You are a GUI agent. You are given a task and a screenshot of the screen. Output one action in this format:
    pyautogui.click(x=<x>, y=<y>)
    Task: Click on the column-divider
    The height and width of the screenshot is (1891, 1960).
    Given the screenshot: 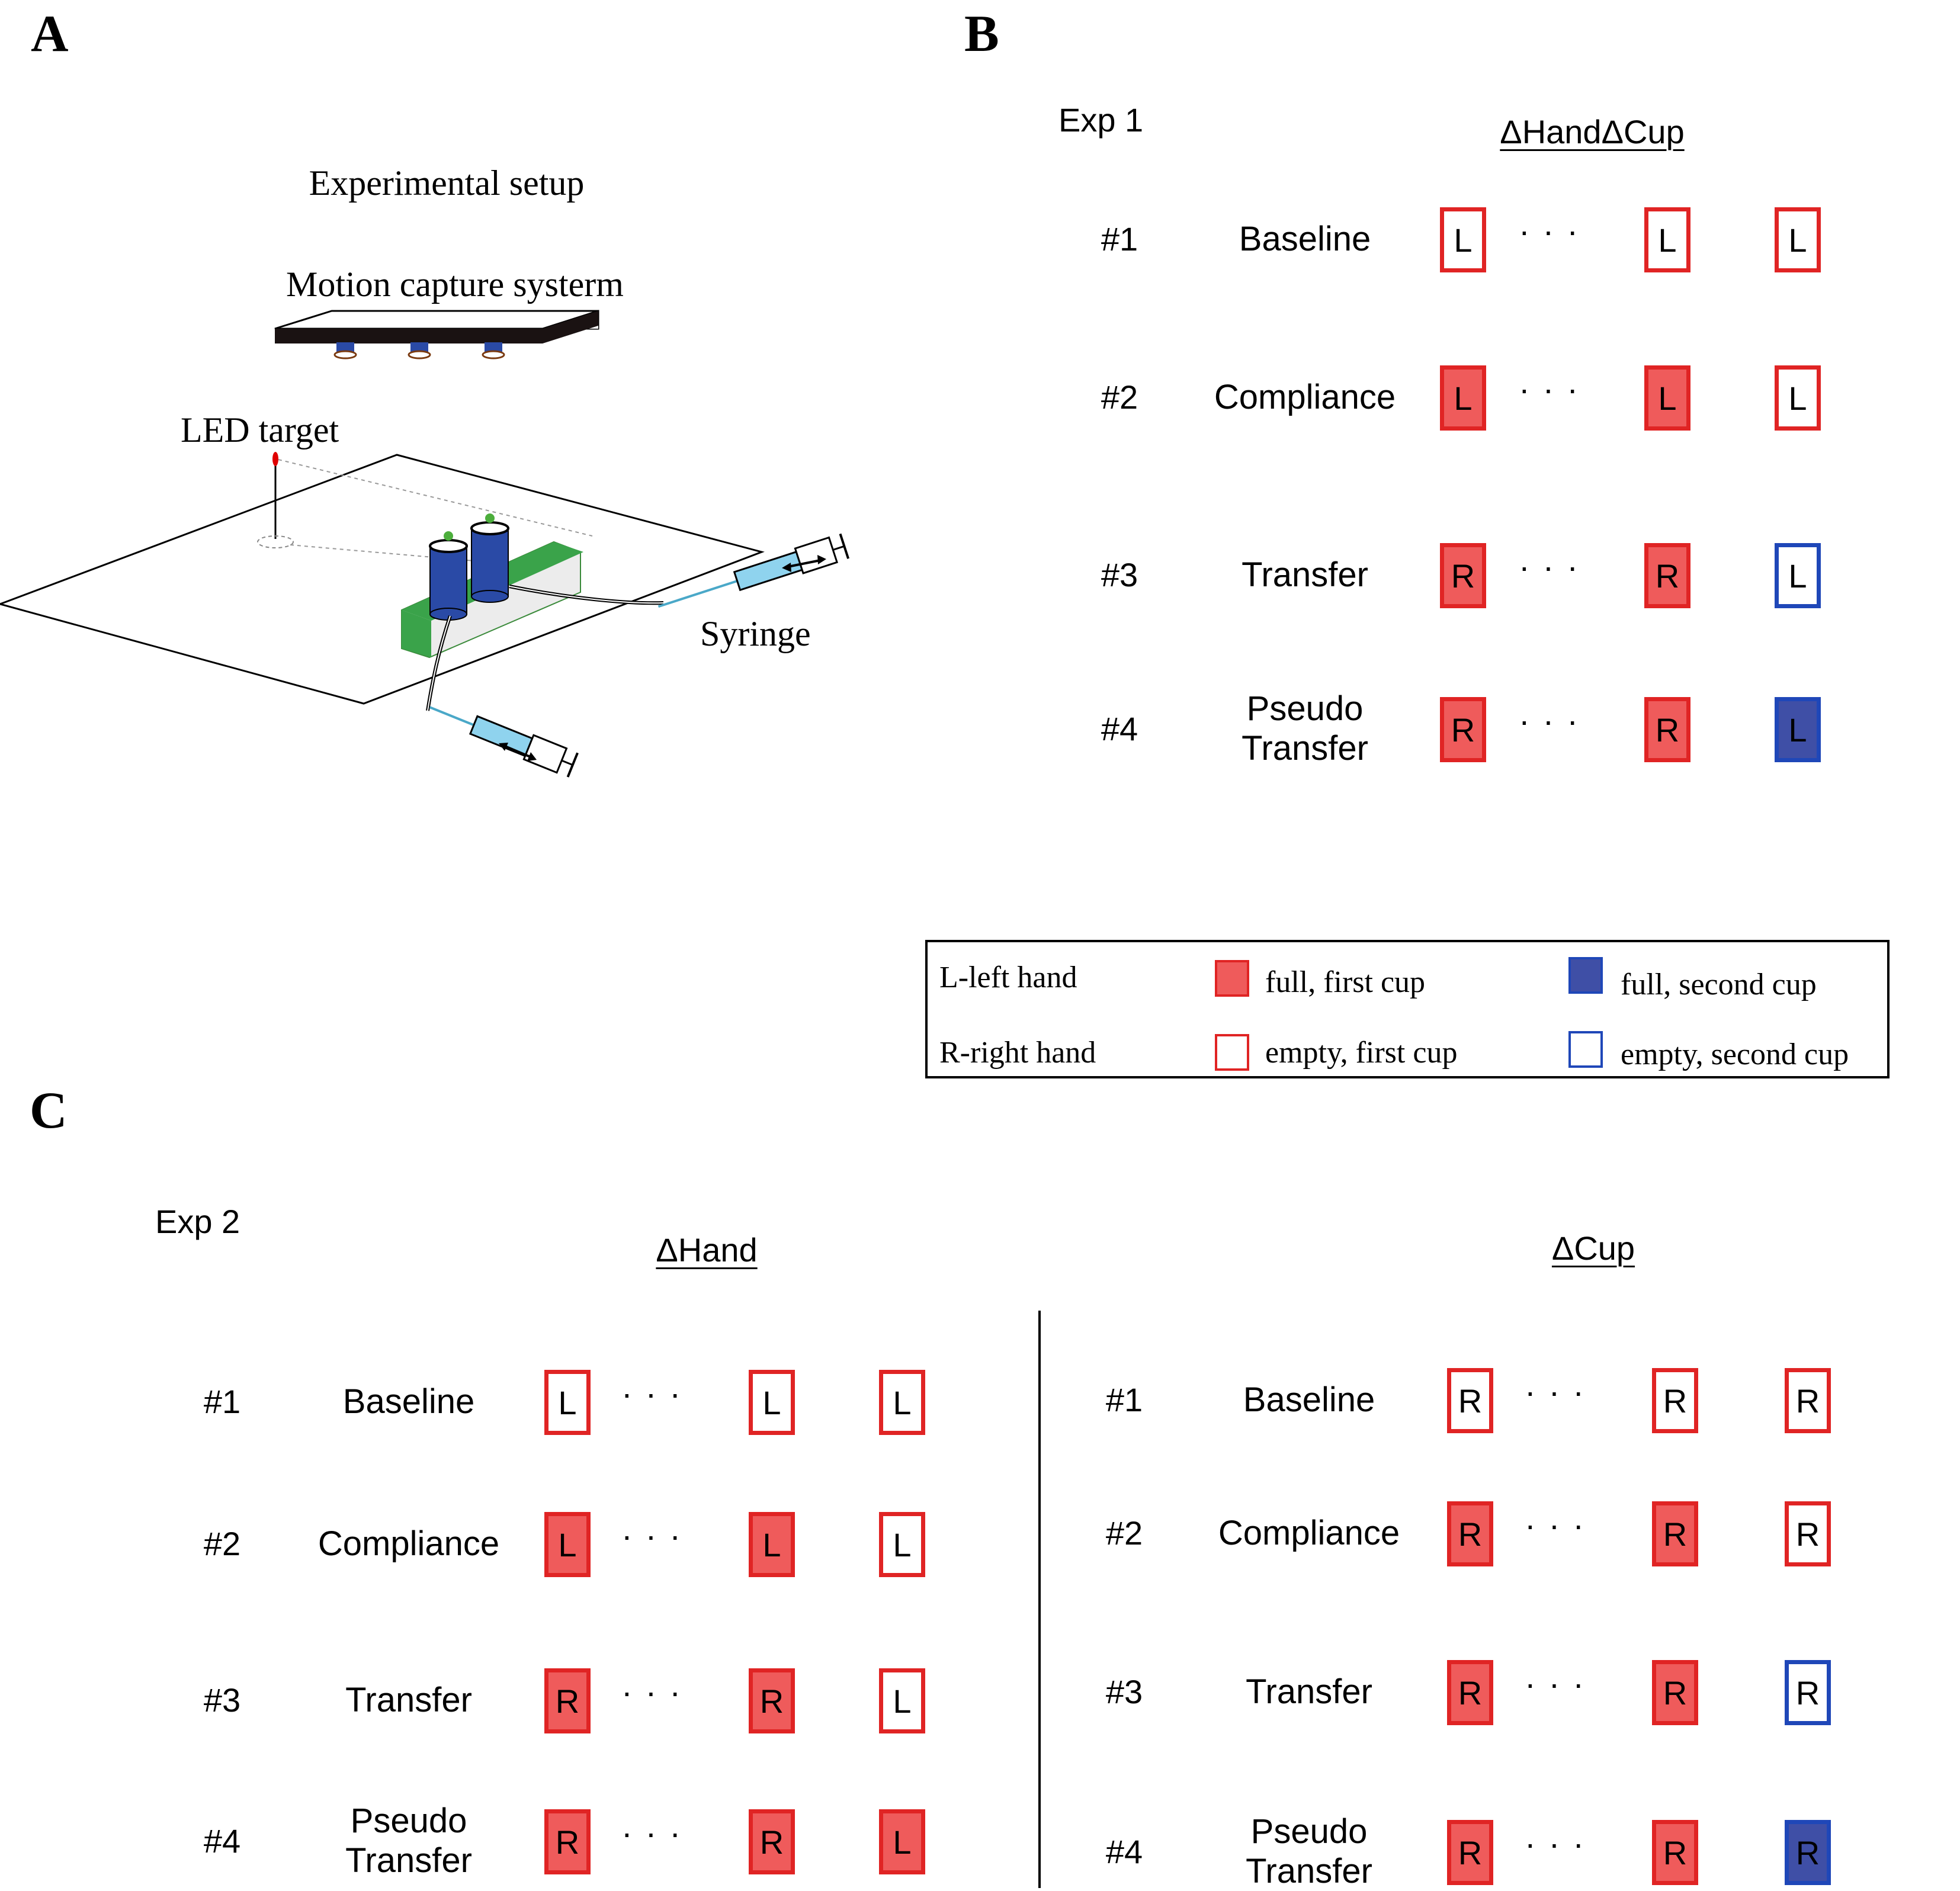 What is the action you would take?
    pyautogui.click(x=1039, y=1599)
    